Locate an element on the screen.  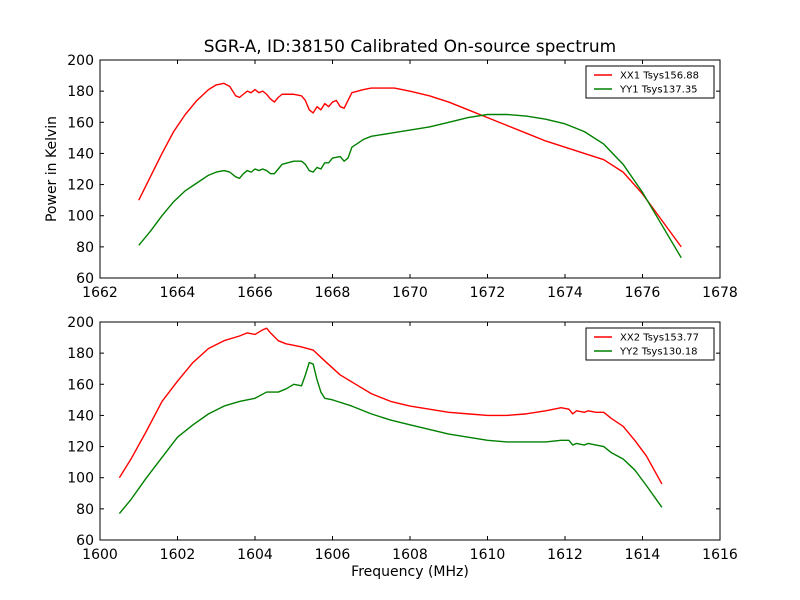
top-chart-legend-box is located at coordinates (650, 82).